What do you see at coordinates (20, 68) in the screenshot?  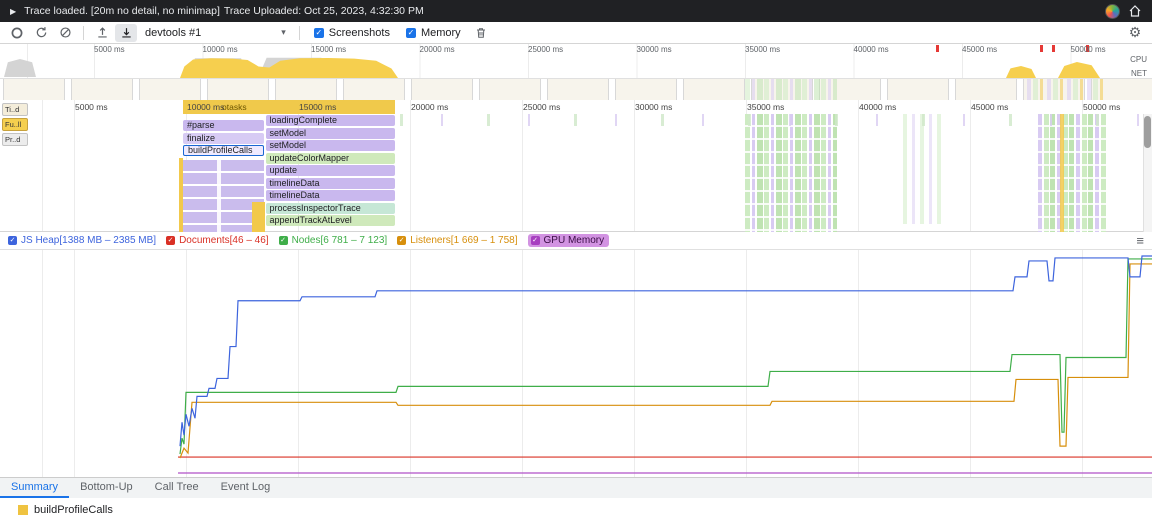 I see `screenshot-thumbnail` at bounding box center [20, 68].